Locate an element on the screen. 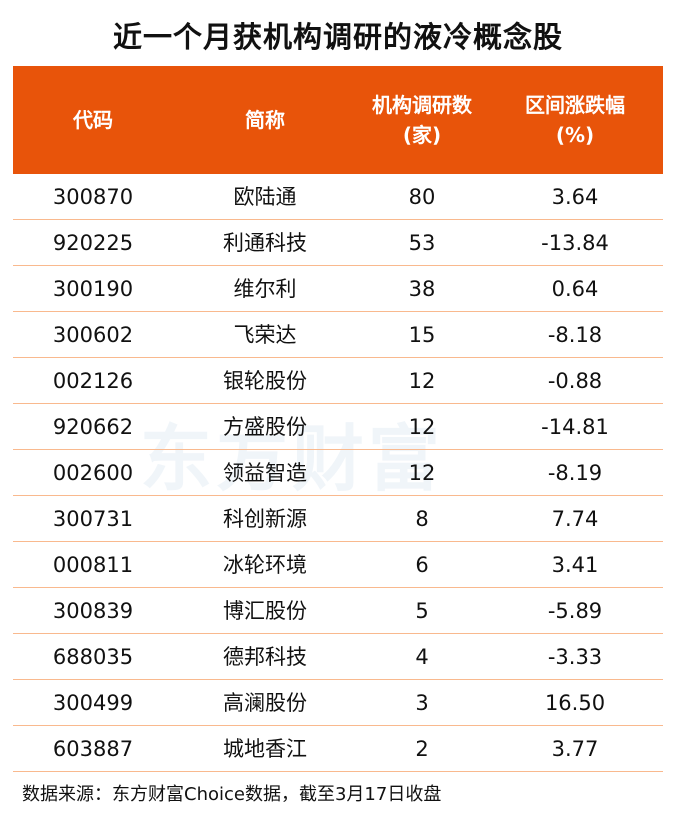  table-row: 688035 德邦科技 4 -3.33 is located at coordinates (338, 657).